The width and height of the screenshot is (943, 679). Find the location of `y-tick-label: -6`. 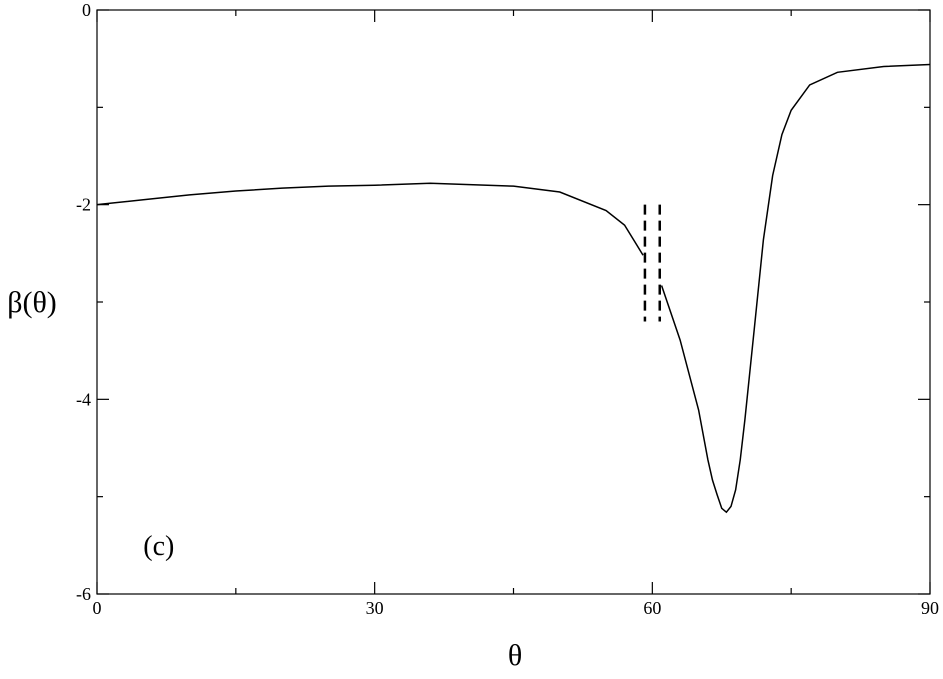

y-tick-label: -6 is located at coordinates (83, 594).